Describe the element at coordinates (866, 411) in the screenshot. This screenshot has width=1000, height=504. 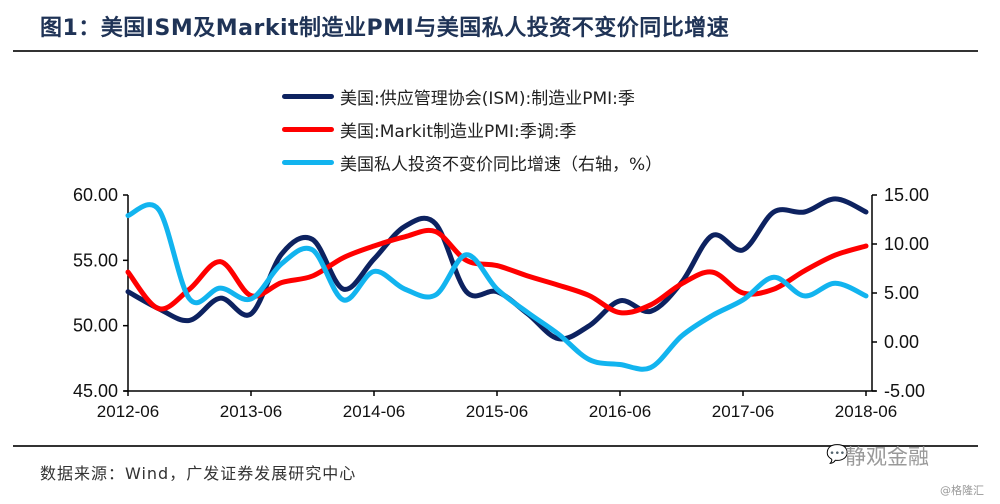
I see `x-tick-label: 2018-06` at that location.